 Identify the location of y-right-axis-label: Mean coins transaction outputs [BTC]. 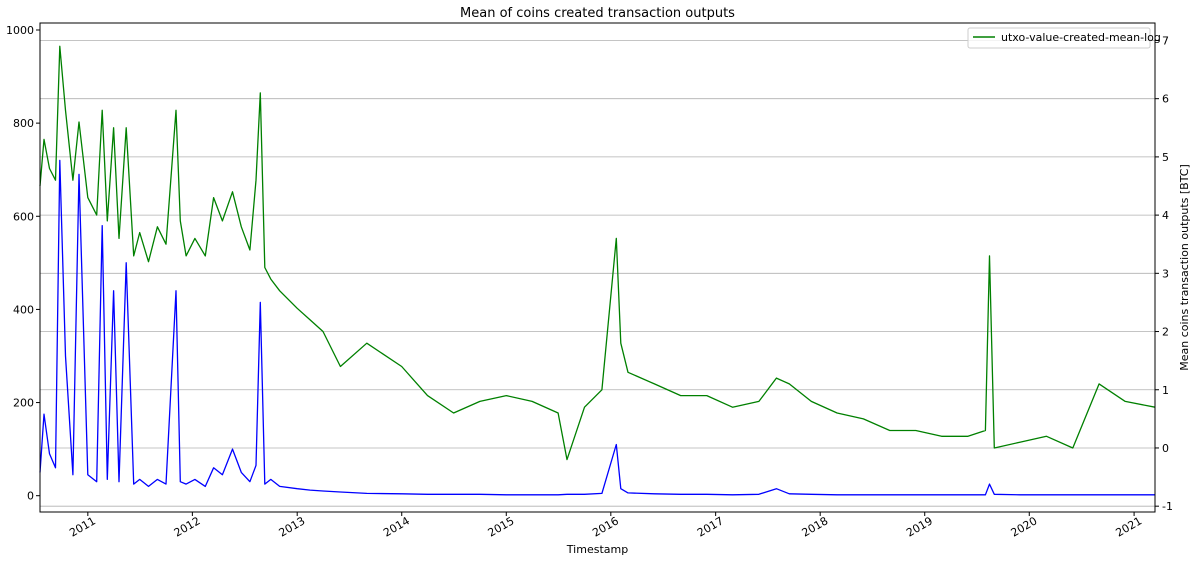
(1184, 267).